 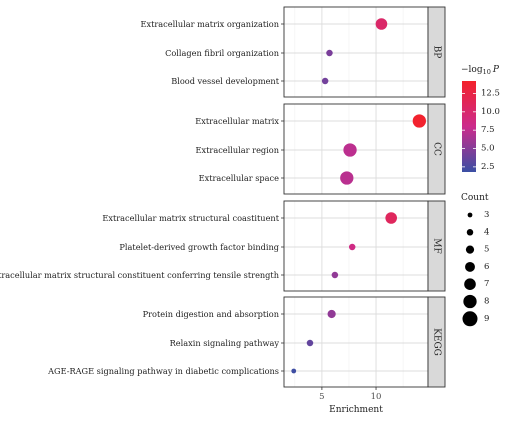 I want to click on size-legend-label: 4, so click(x=486, y=232).